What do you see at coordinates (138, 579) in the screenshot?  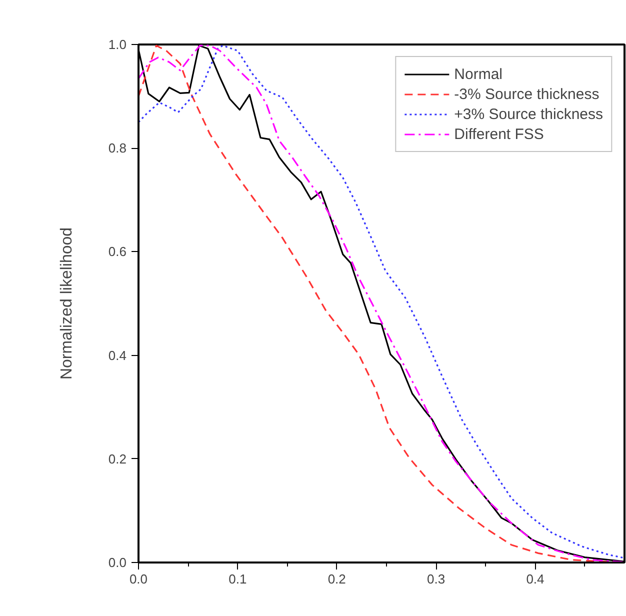 I see `x-tick-label: 0.0` at bounding box center [138, 579].